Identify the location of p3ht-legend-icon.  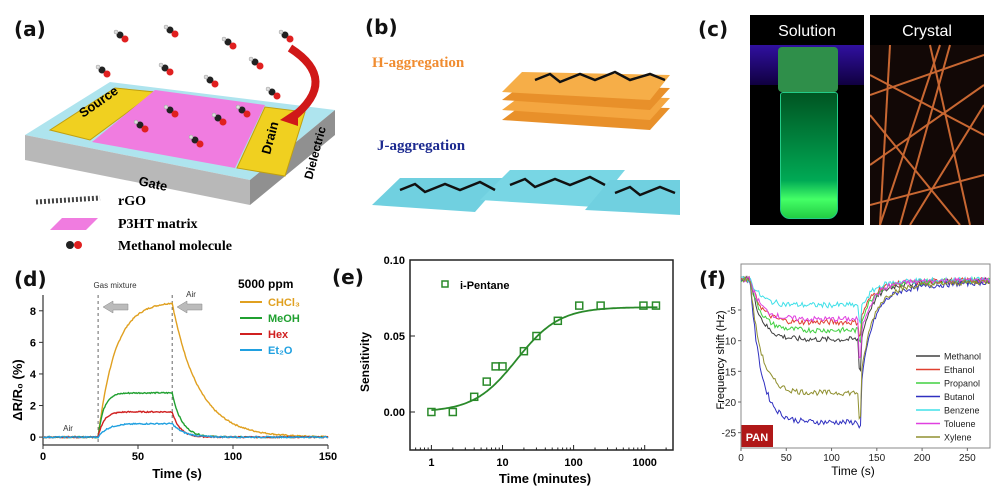
(74, 224).